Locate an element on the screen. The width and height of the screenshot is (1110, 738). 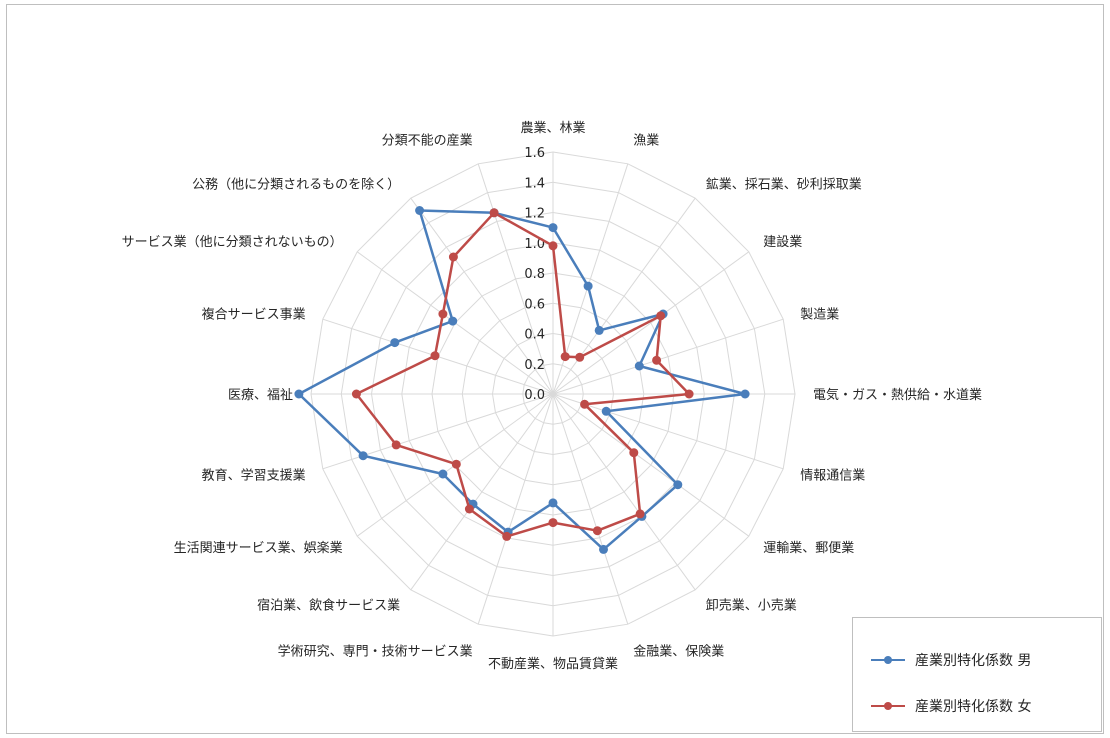
category-label: 金融業、保険業 is located at coordinates (678, 651).